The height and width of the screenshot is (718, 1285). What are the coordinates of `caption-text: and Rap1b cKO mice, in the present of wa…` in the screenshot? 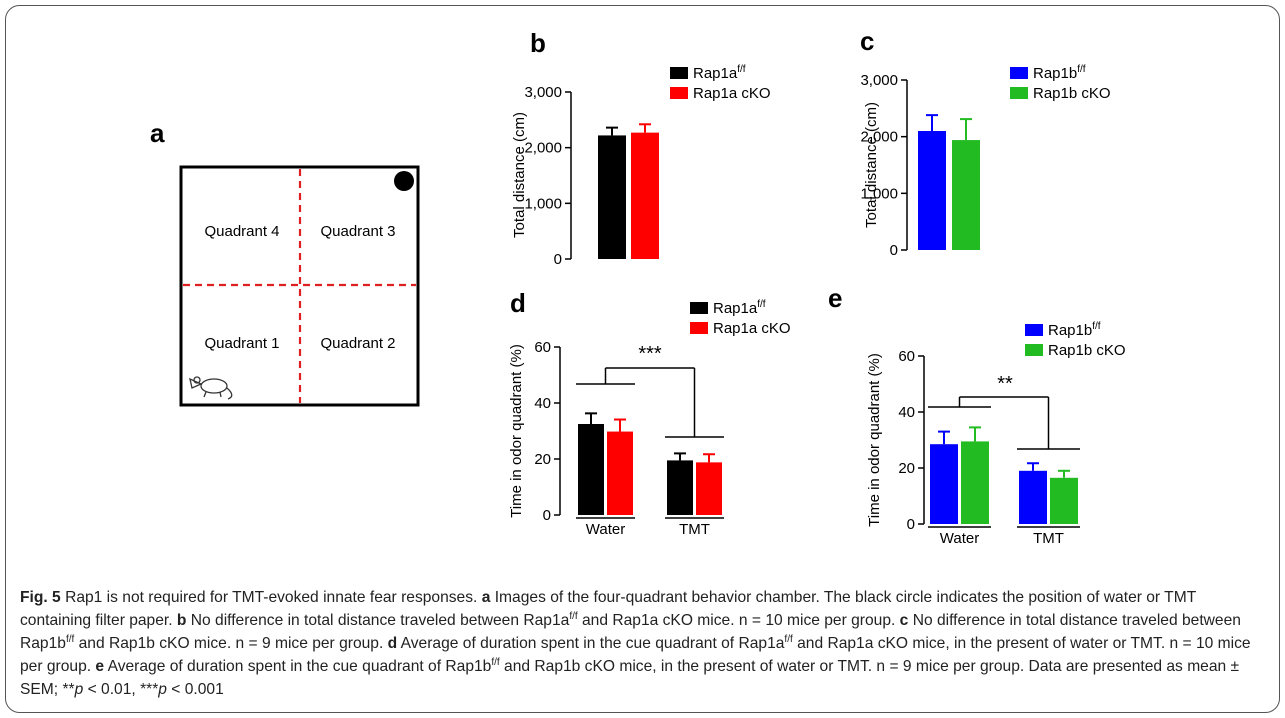 It's located at (630, 678).